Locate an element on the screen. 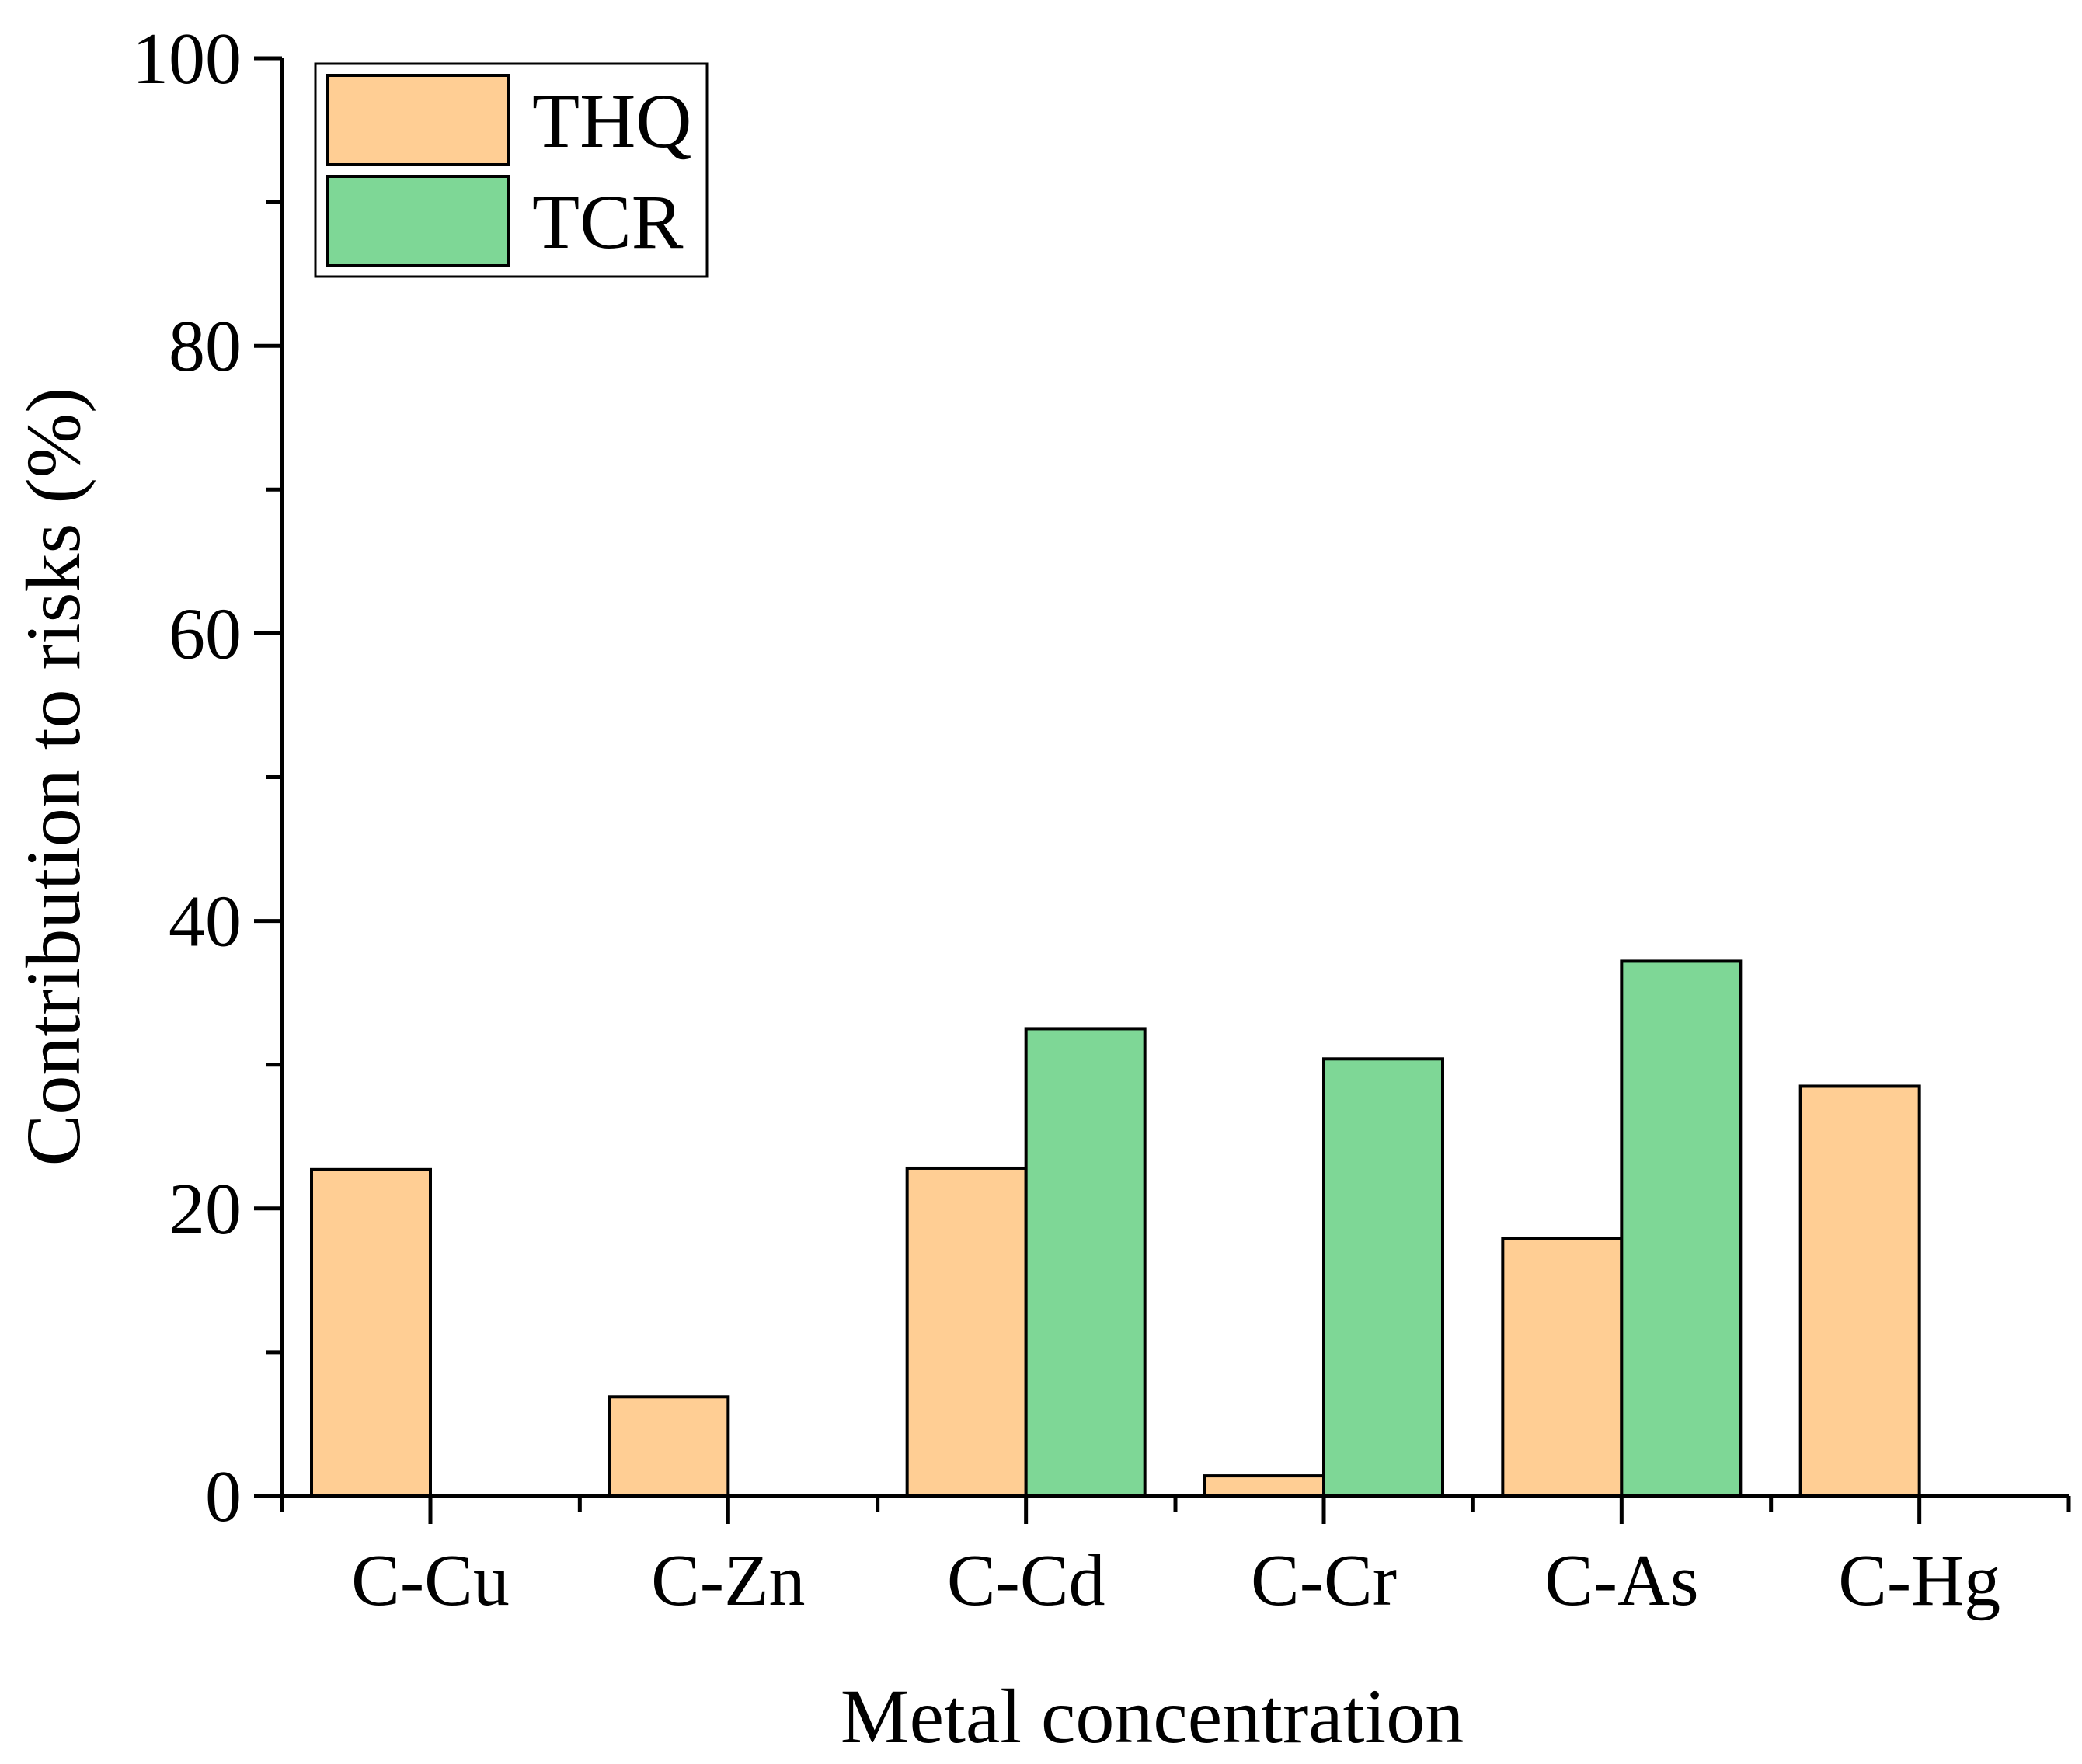 Image resolution: width=2082 pixels, height=1764 pixels. legend-label-tcr: TCR is located at coordinates (608, 222).